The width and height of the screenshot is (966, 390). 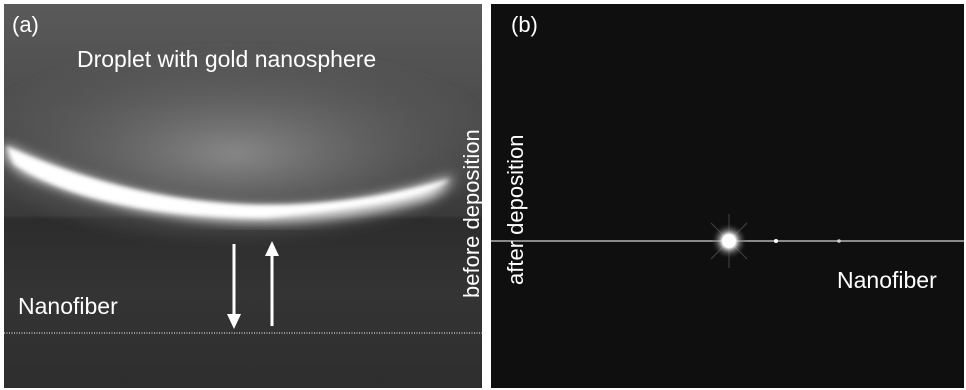 I want to click on up-arrow-icon, so click(x=272, y=283).